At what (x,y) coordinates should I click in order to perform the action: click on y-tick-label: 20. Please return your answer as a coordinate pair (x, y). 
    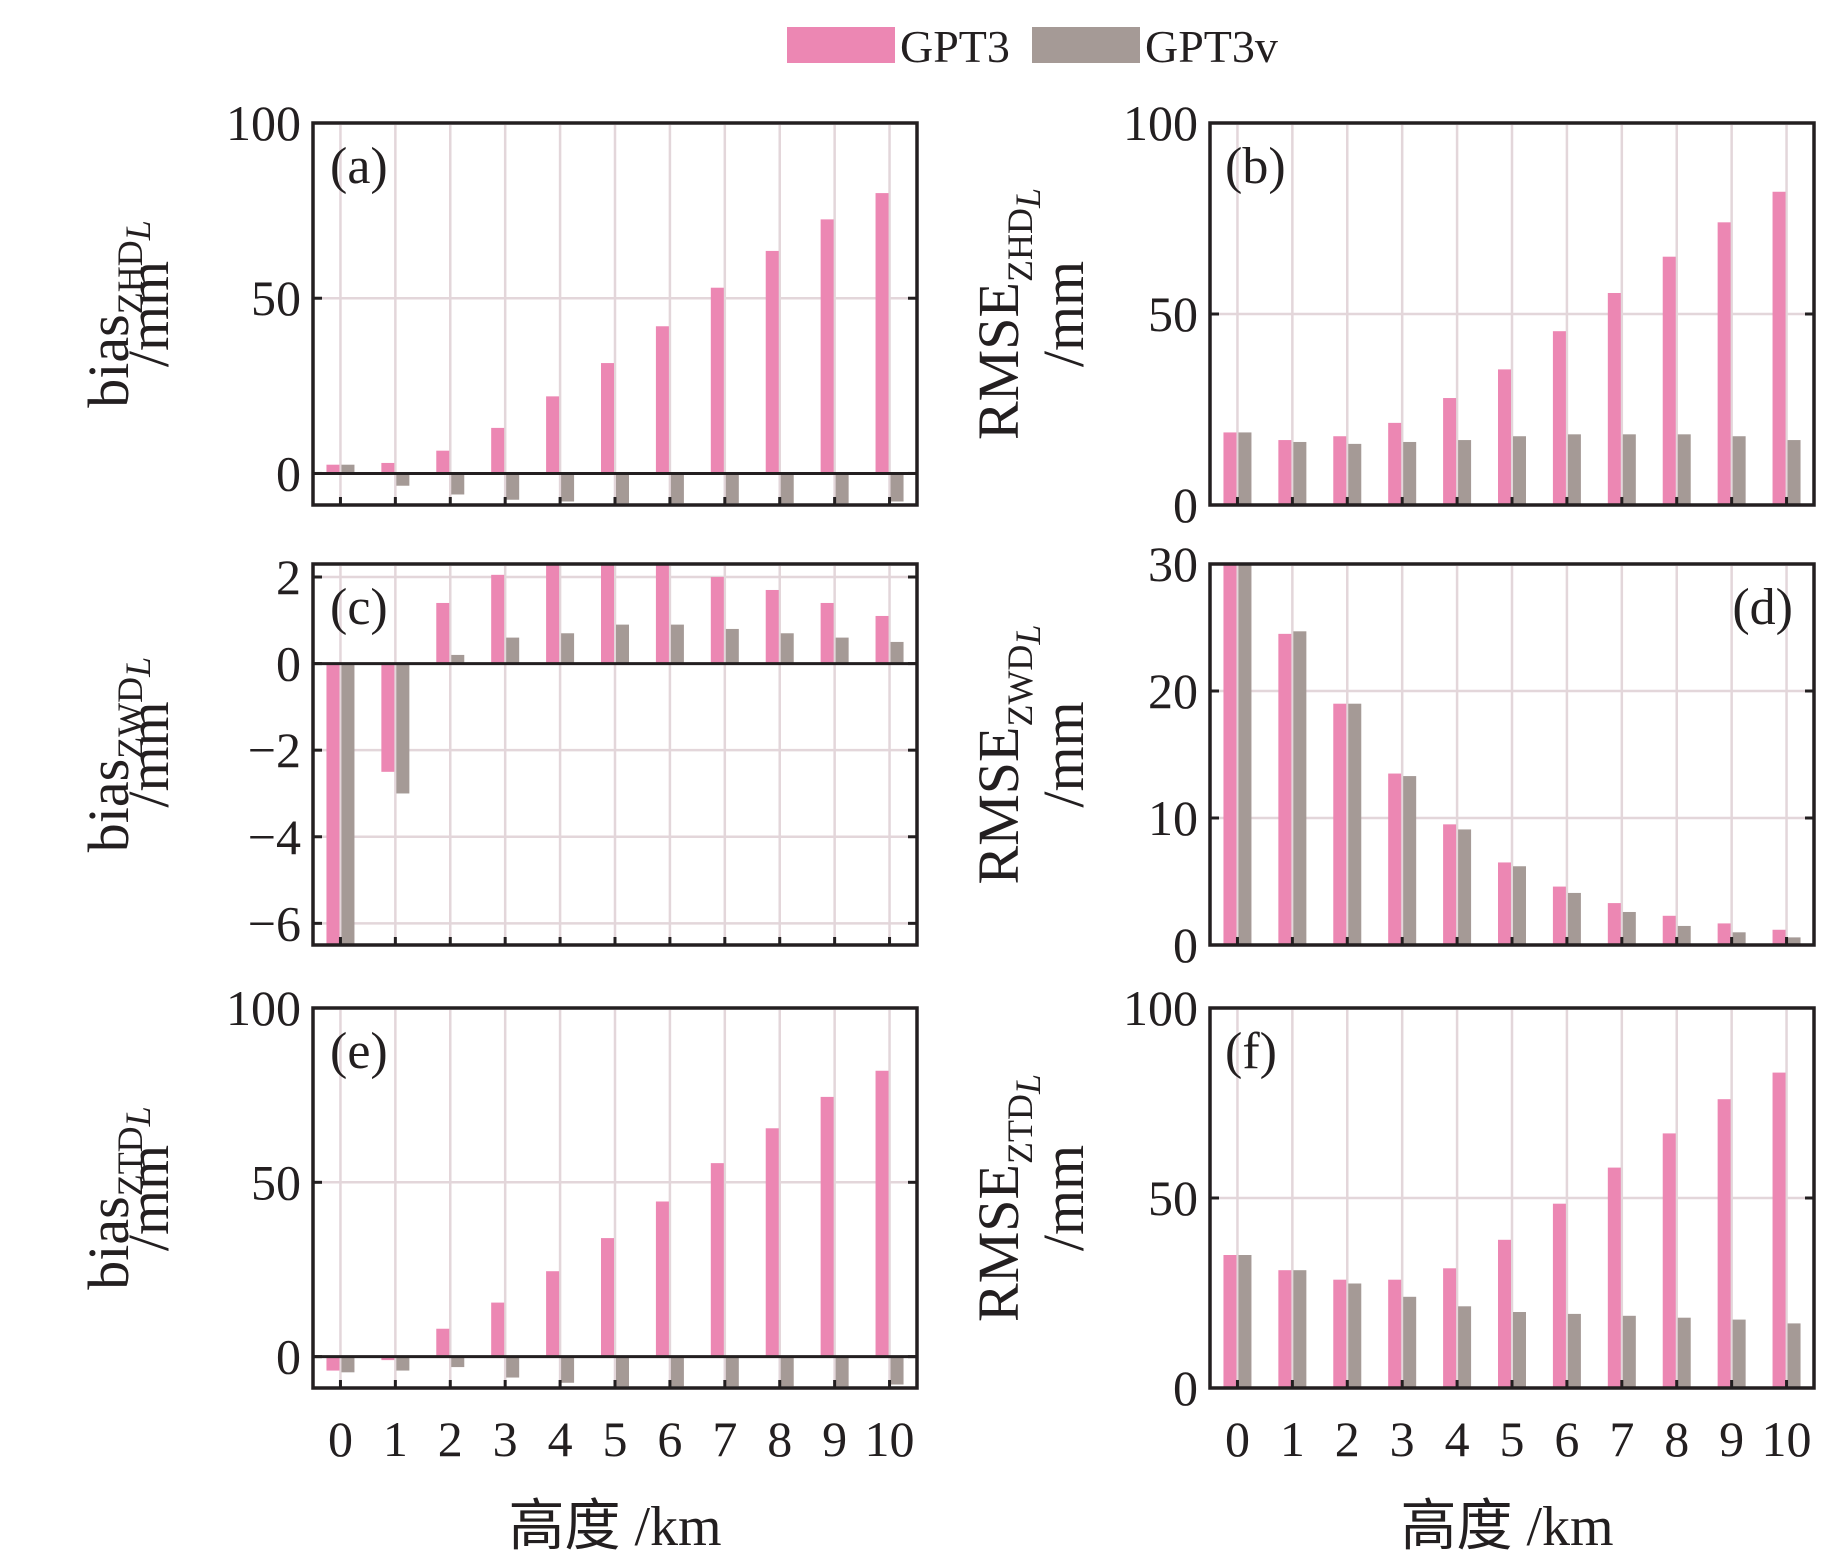
    Looking at the image, I should click on (1173, 691).